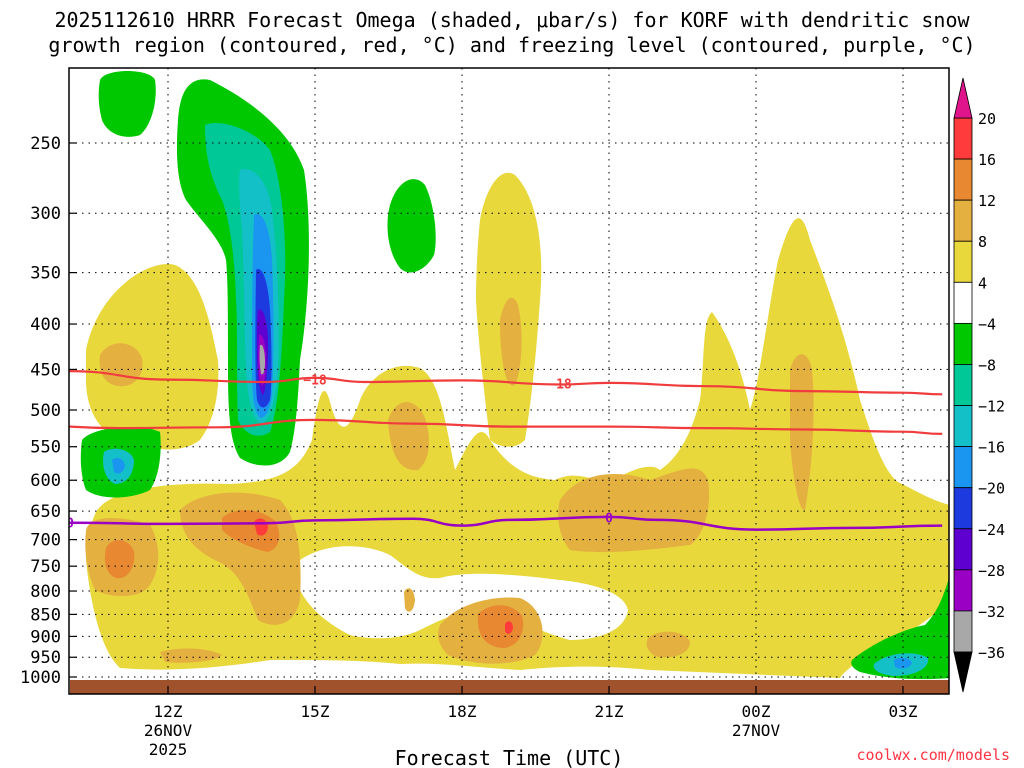  I want to click on omega-positive-left-cell, so click(152, 357).